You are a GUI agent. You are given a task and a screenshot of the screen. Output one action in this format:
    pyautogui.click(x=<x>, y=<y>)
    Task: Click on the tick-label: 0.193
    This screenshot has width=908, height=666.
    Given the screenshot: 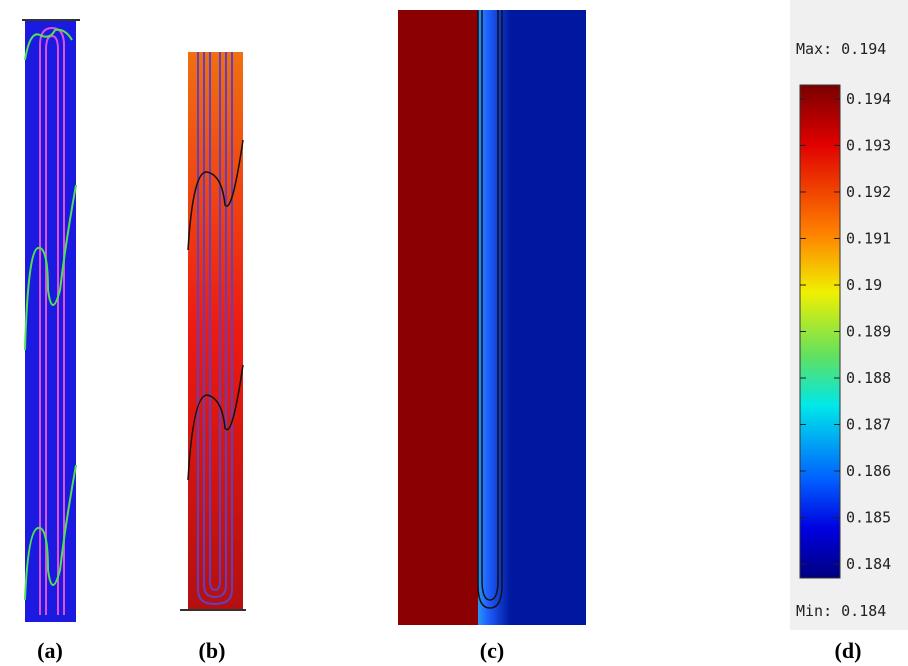 What is the action you would take?
    pyautogui.click(x=868, y=145)
    